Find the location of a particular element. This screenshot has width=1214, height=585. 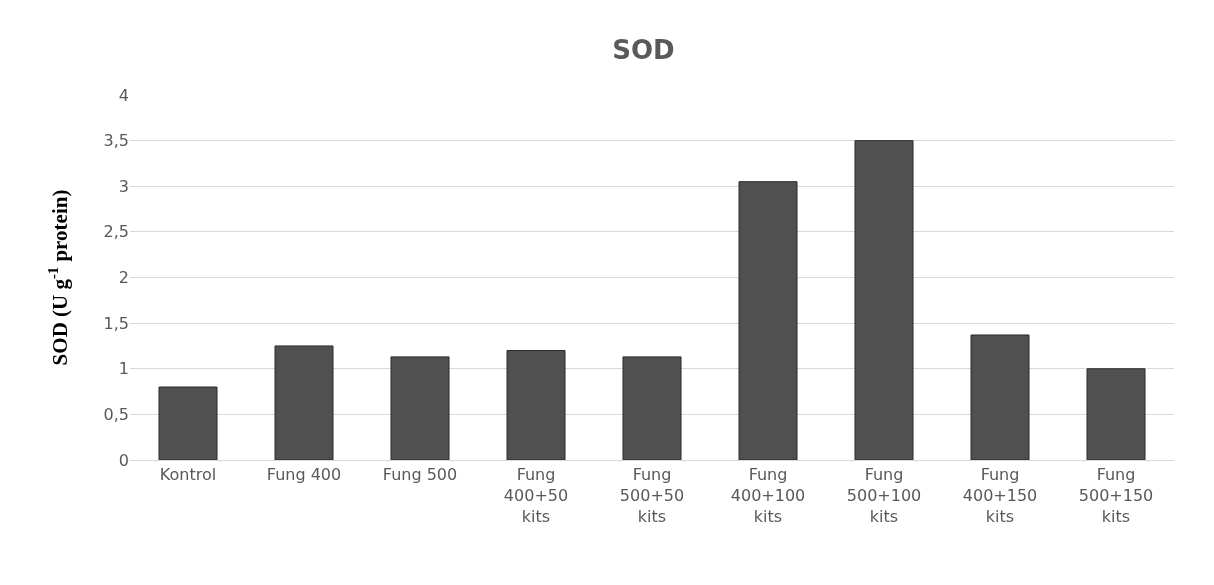

y-tick-label: 1,5 is located at coordinates (116, 323).